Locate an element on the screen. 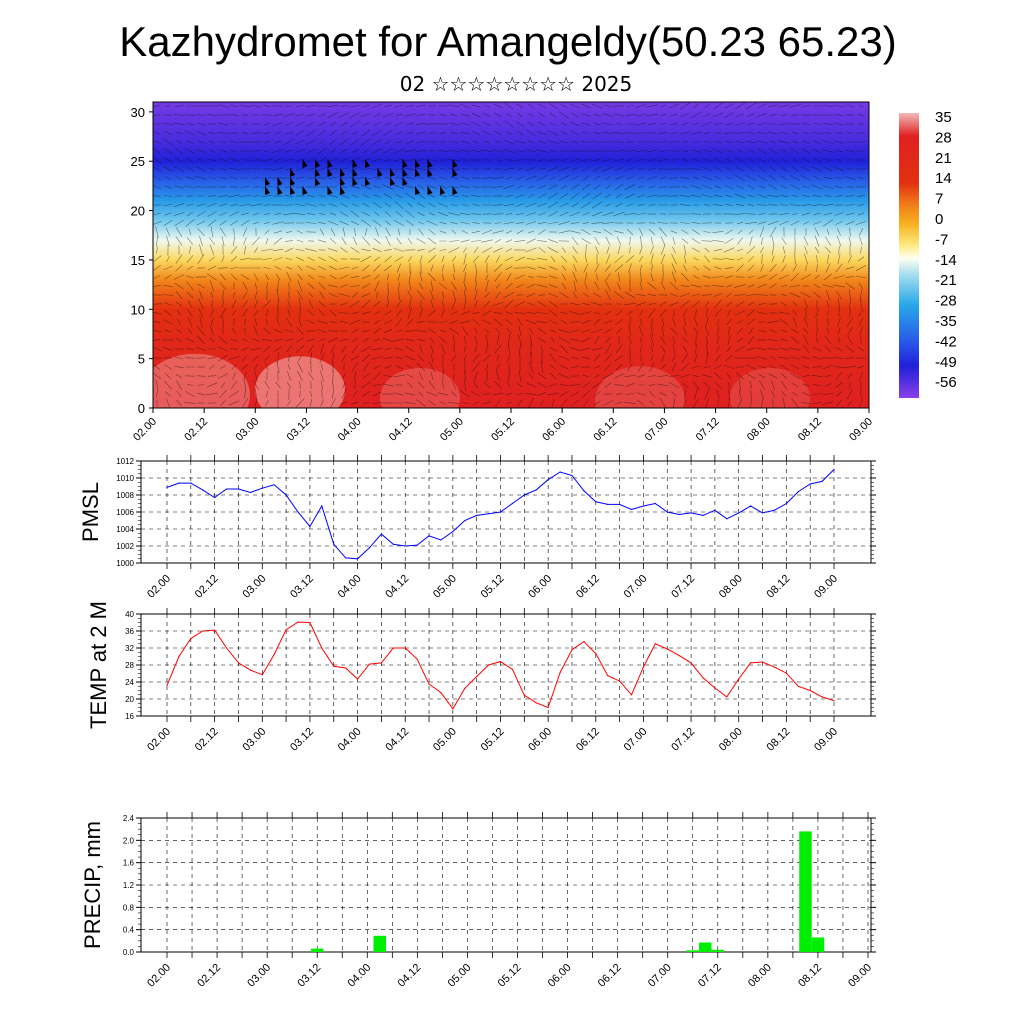 The height and width of the screenshot is (1024, 1024). colorbar-scale is located at coordinates (909, 255).